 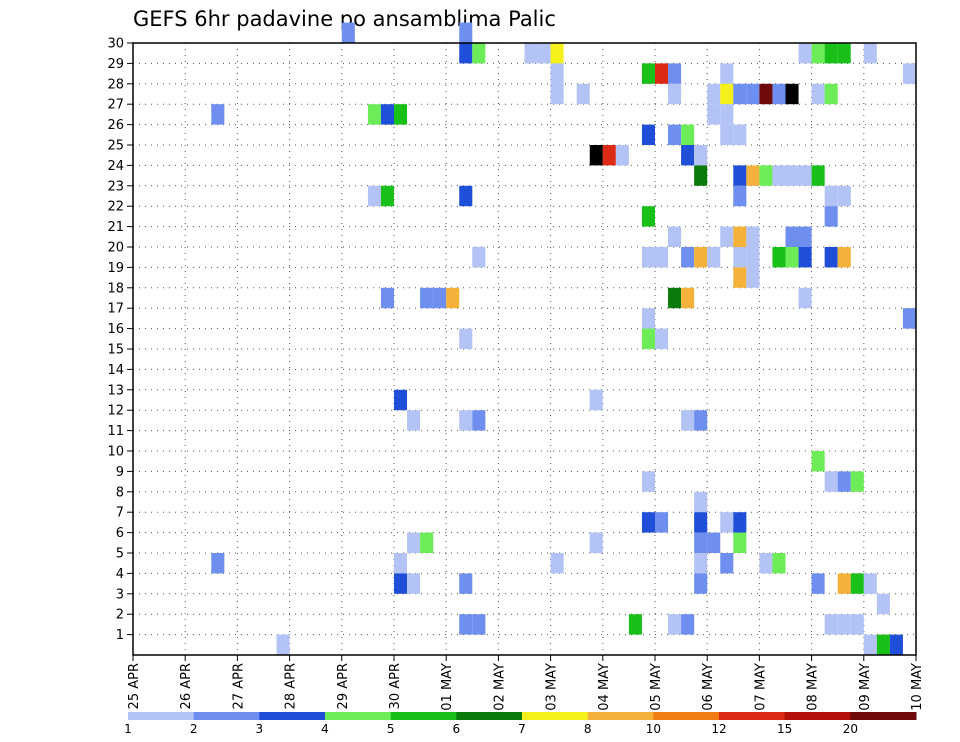 I want to click on y-tick-label: 22, so click(x=115, y=207).